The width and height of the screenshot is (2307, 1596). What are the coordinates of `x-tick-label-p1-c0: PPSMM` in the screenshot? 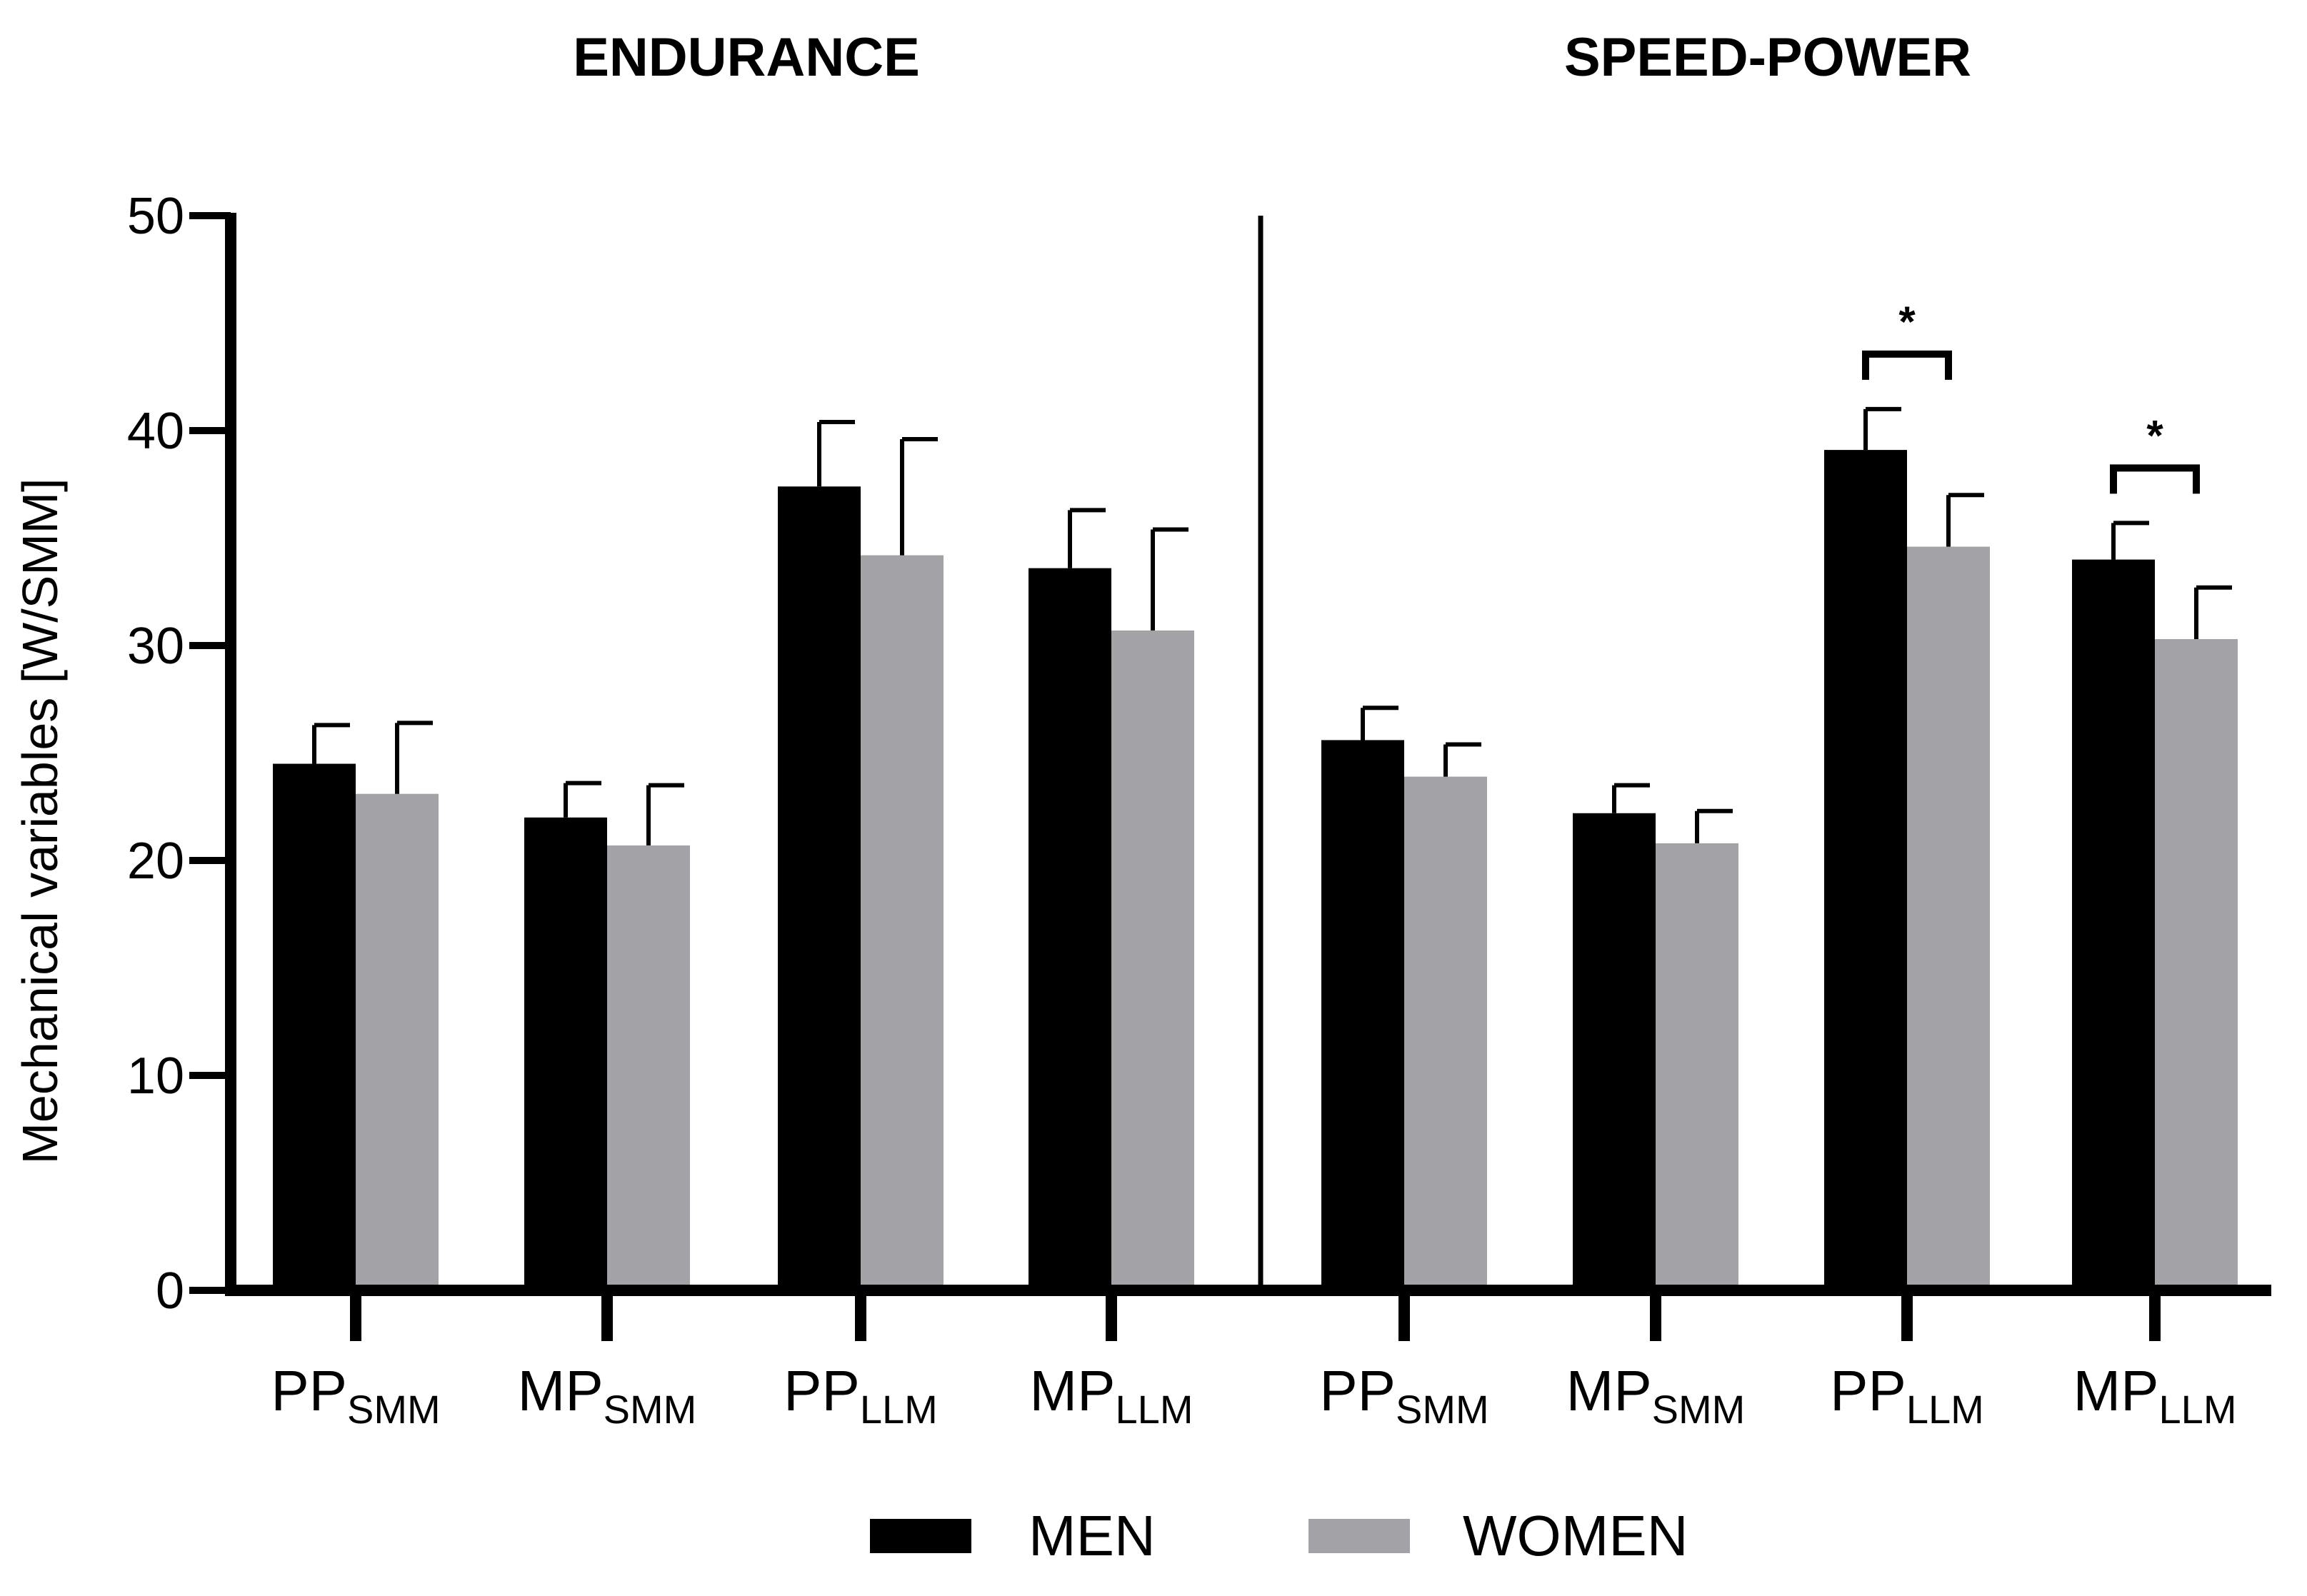 It's located at (1403, 1395).